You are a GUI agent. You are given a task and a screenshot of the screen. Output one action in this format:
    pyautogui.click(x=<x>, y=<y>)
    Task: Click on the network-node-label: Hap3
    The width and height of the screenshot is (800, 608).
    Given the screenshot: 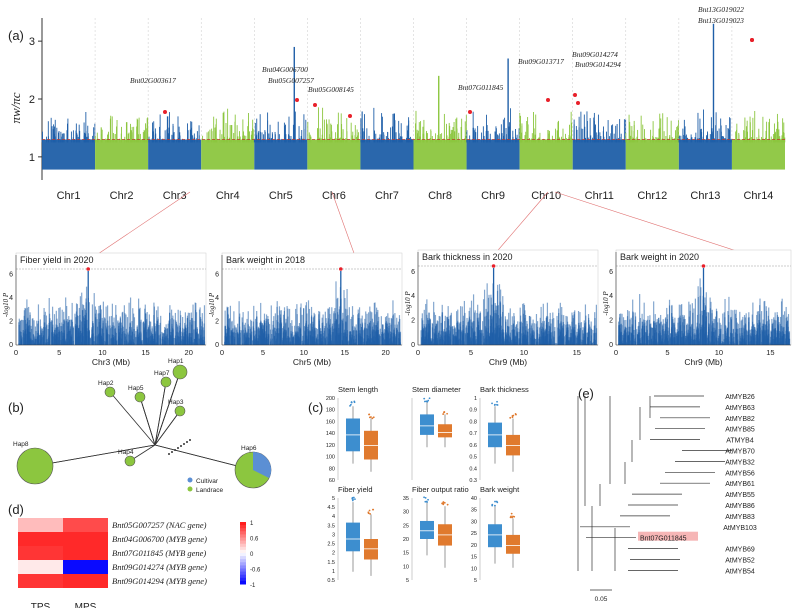 What is the action you would take?
    pyautogui.click(x=176, y=402)
    